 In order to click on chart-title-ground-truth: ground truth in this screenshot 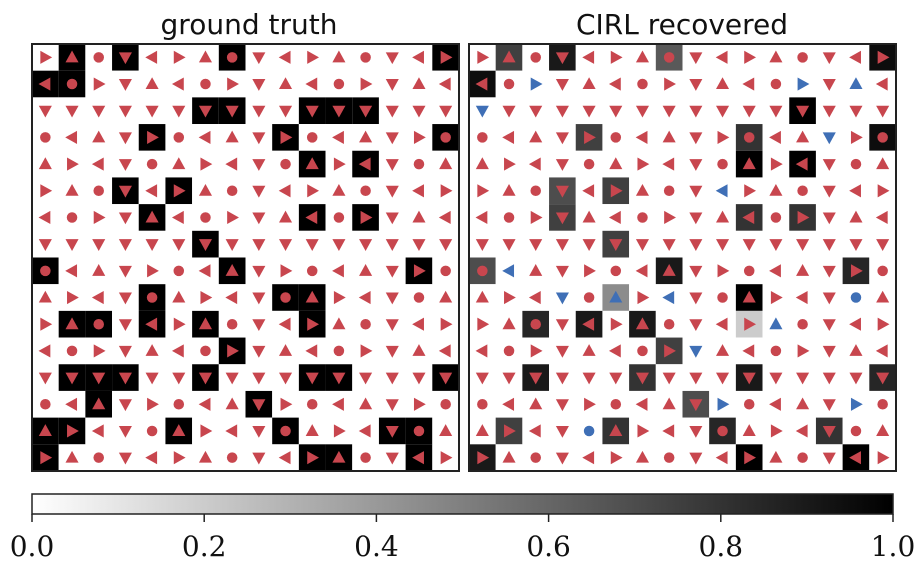, I will do `click(249, 24)`.